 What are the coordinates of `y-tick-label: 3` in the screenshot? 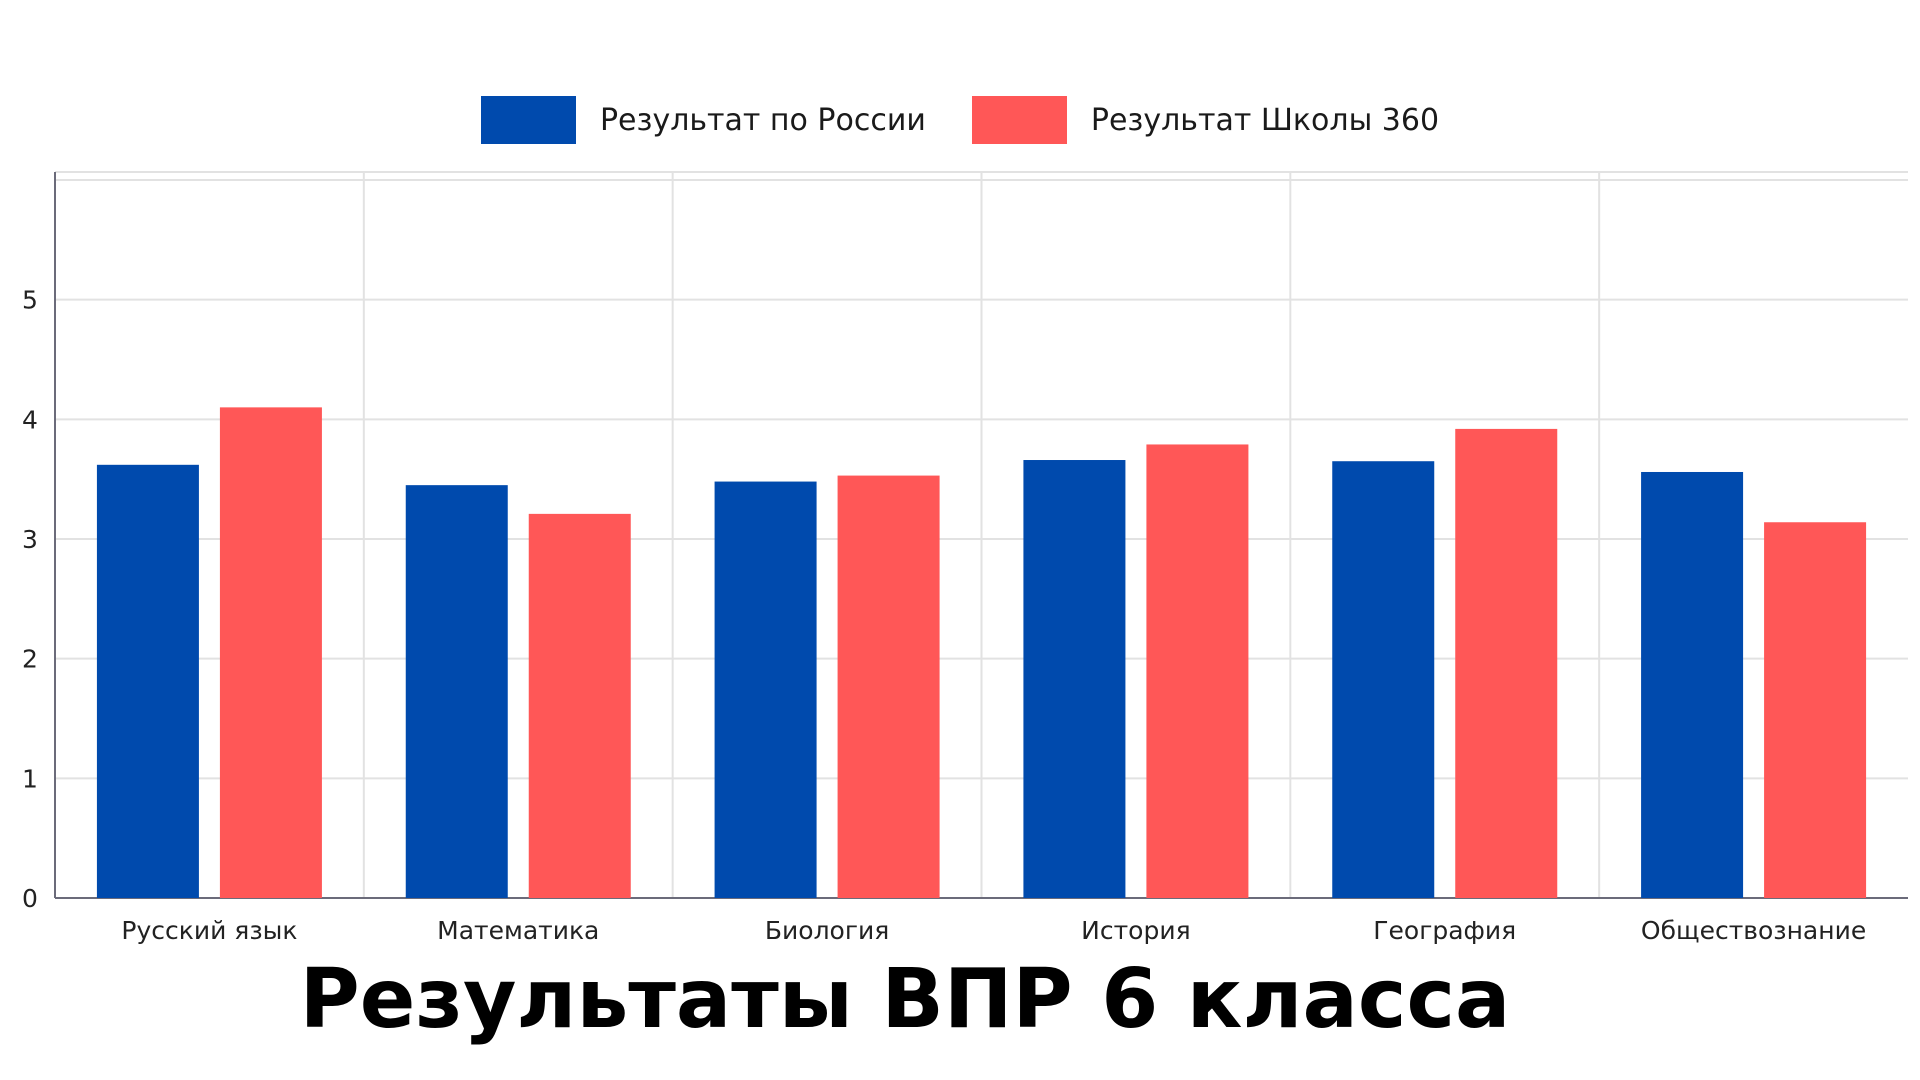 It's located at (30, 539).